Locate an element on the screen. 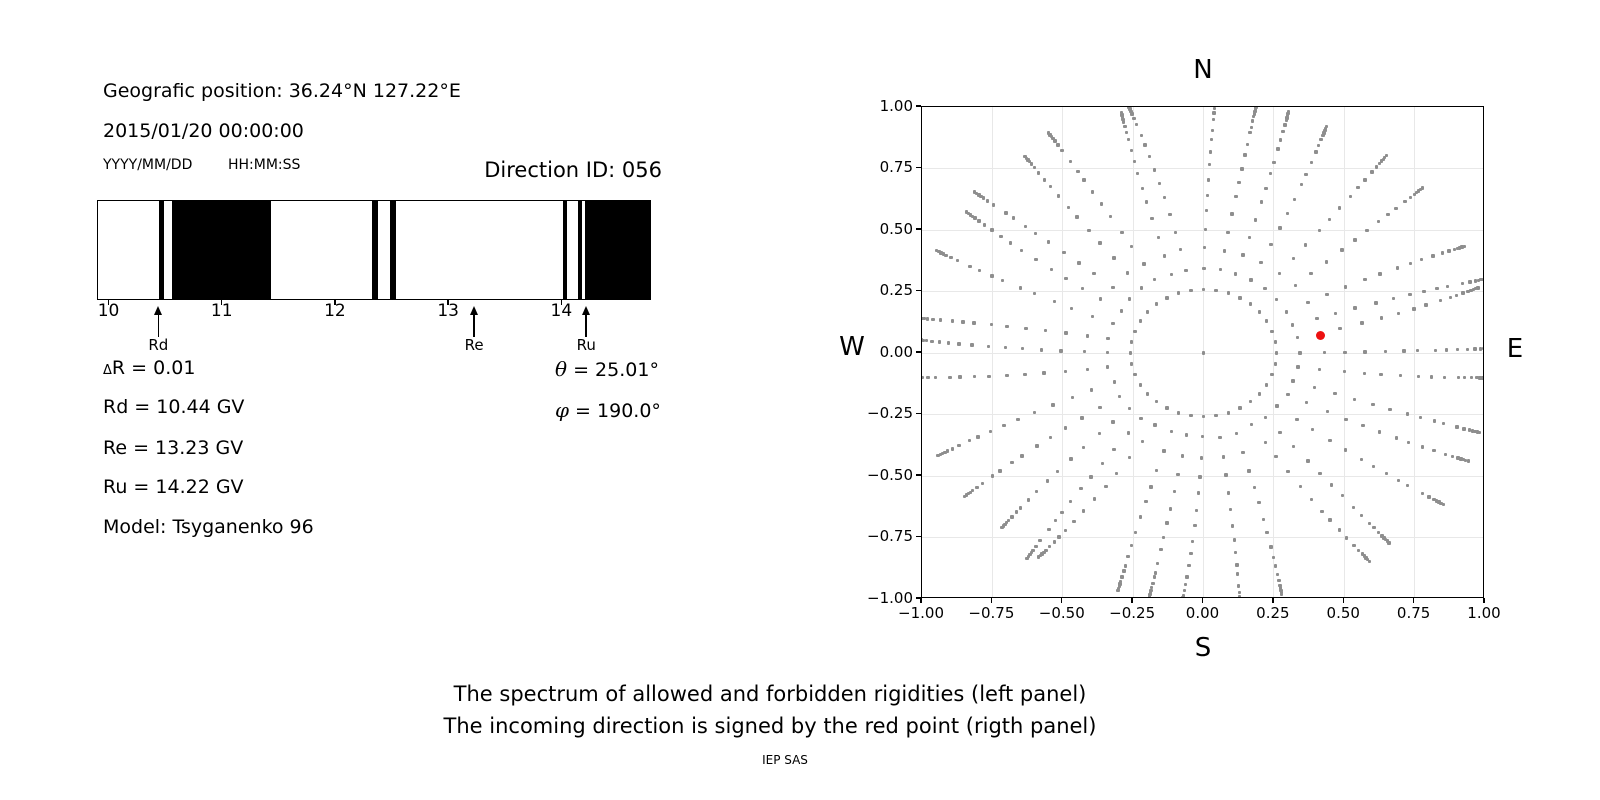 Image resolution: width=1600 pixels, height=800 pixels. compass-south-label: S is located at coordinates (1203, 648).